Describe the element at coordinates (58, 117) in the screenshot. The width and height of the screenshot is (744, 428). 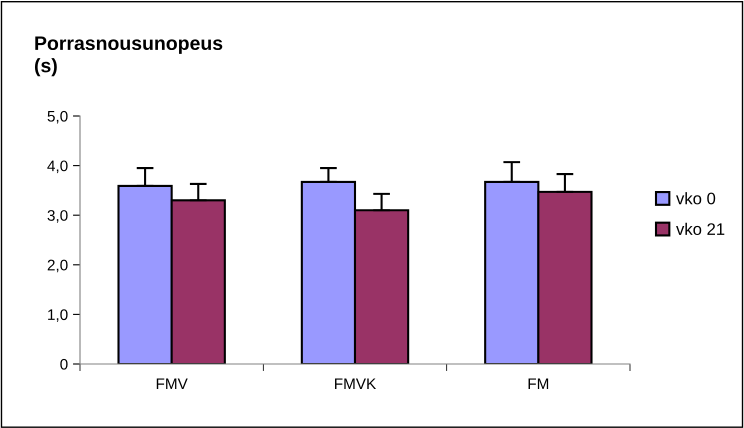
I see `y-tick-label: 5,0` at that location.